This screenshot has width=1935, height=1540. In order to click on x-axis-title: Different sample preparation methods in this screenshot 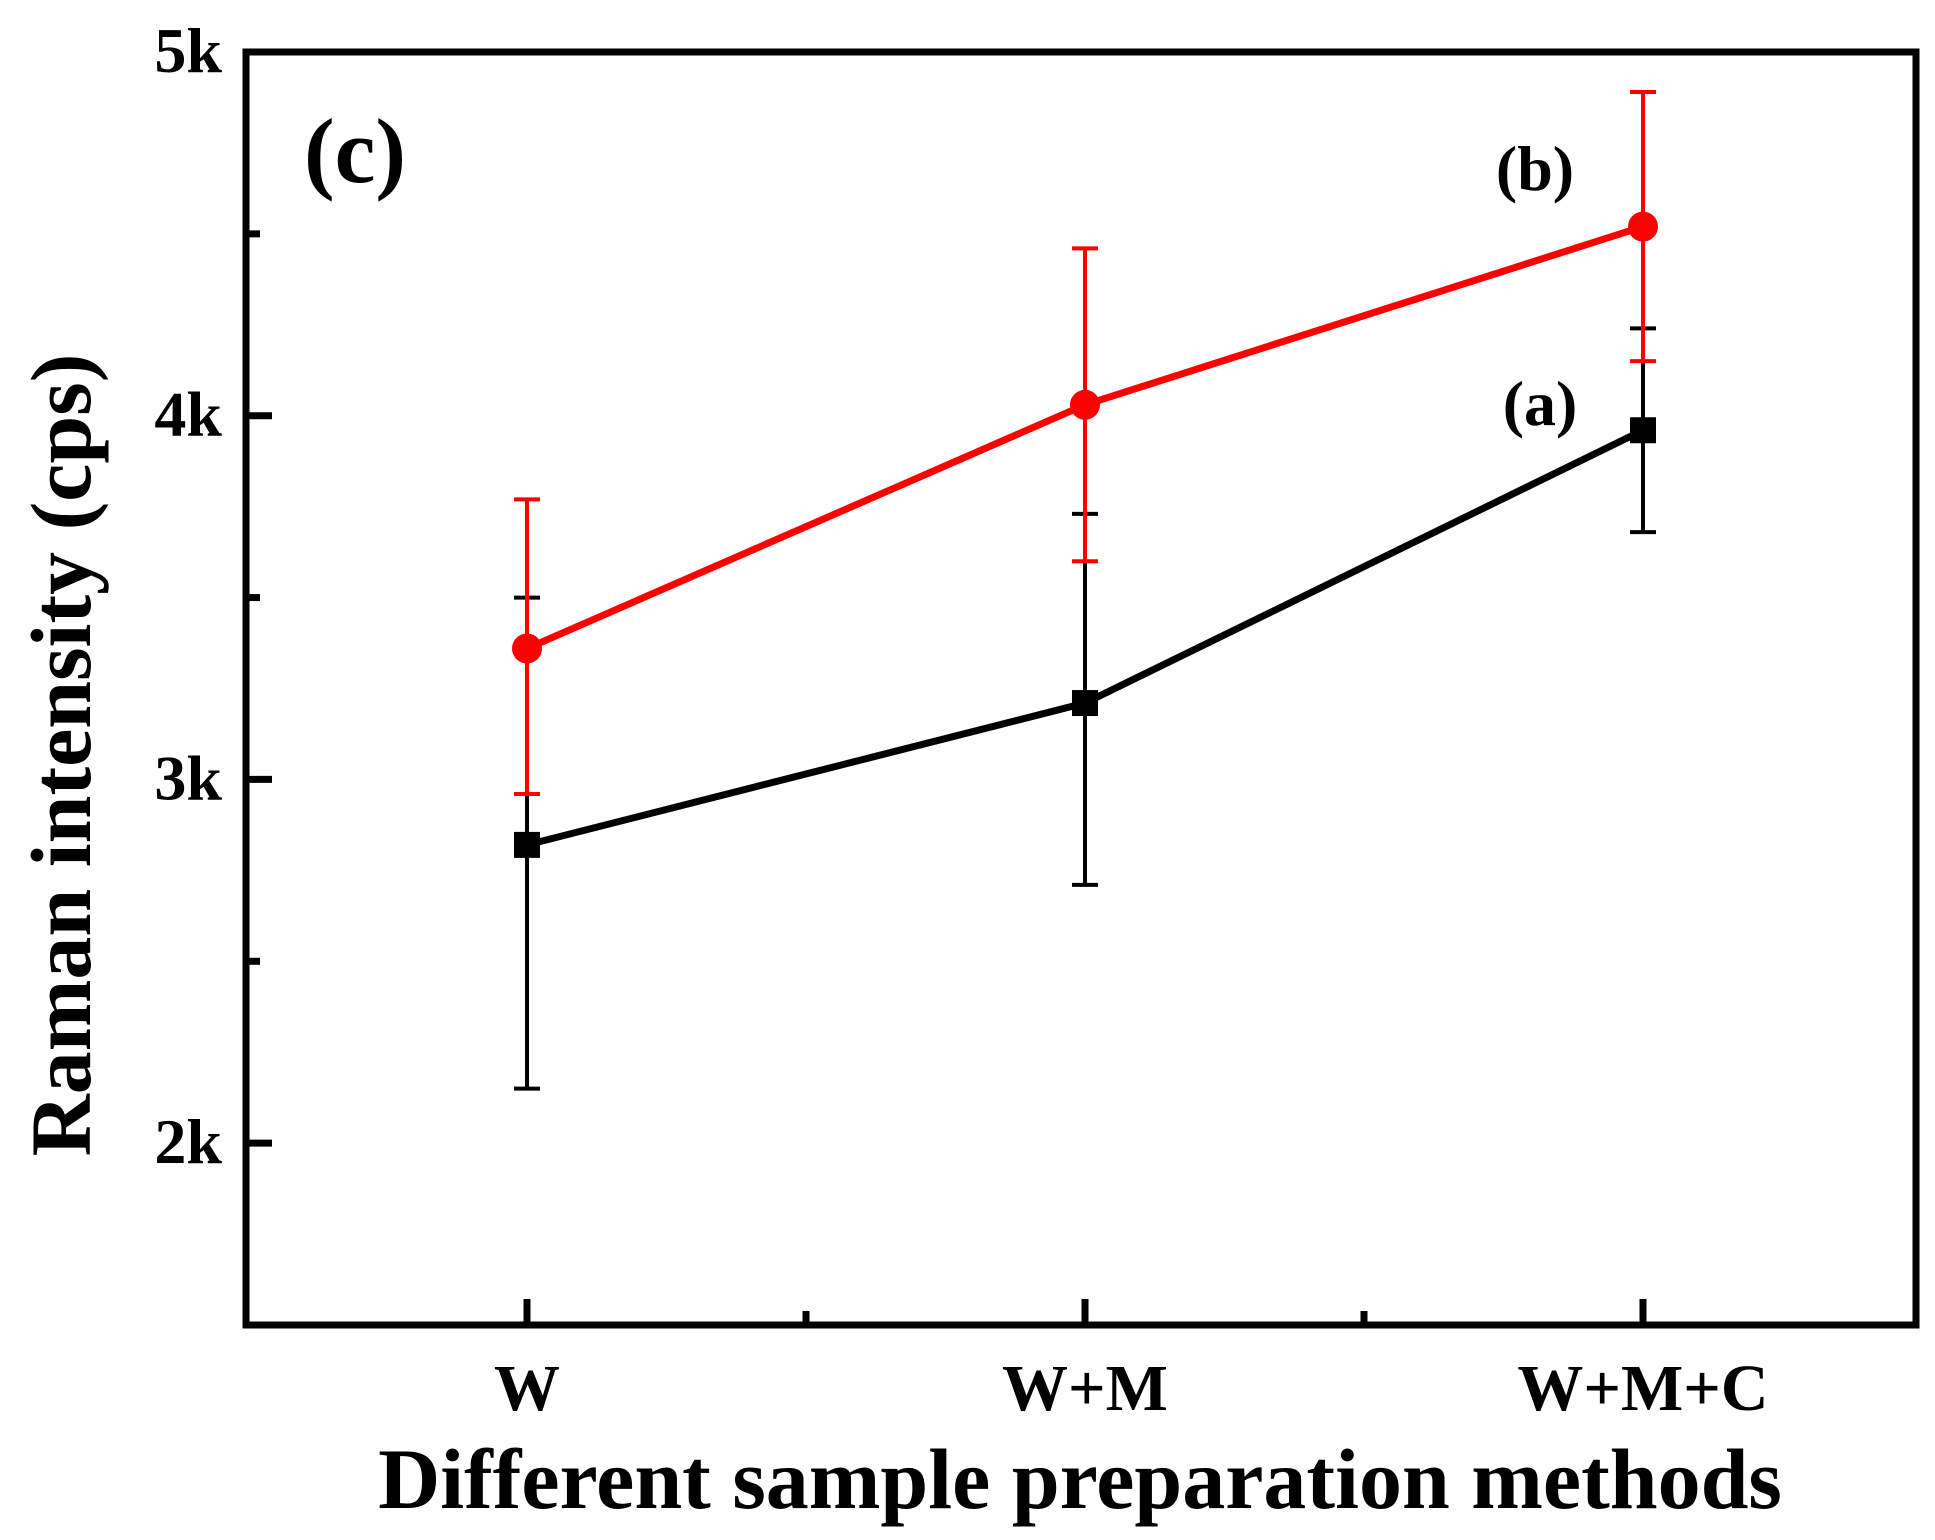, I will do `click(1080, 1479)`.